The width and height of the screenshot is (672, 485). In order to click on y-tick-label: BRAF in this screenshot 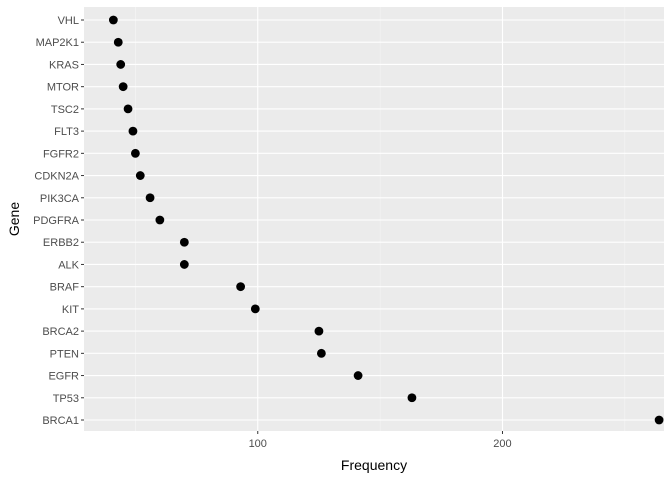, I will do `click(65, 288)`.